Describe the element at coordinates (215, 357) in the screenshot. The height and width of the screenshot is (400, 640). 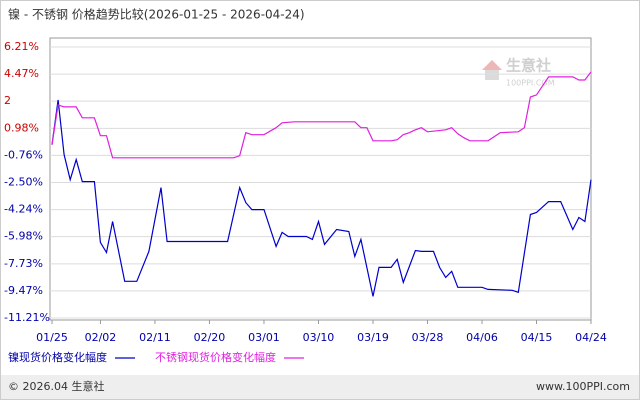
I see `legend-label: 不锈钢现货价格变化幅度` at that location.